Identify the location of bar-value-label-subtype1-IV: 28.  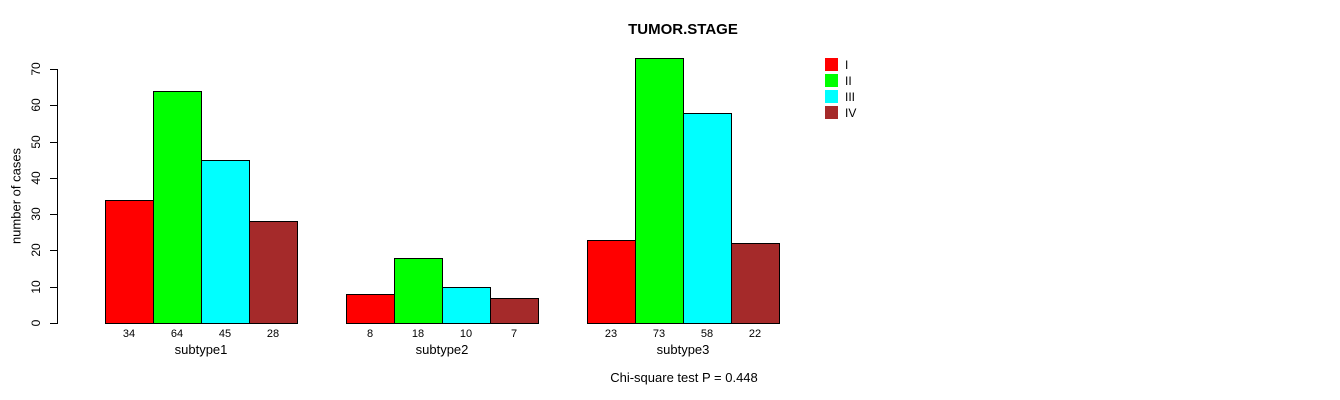
(273, 334).